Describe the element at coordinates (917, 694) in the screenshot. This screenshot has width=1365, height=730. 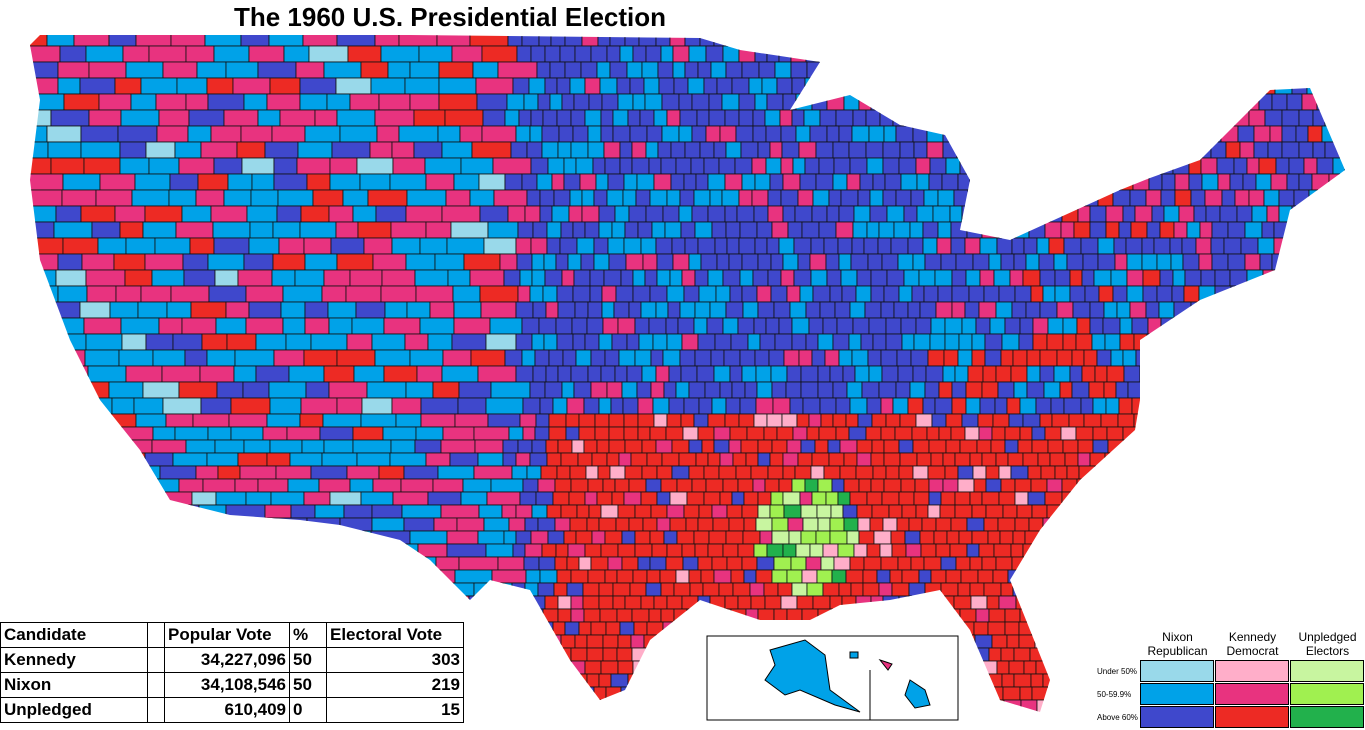
I see `hawaii` at that location.